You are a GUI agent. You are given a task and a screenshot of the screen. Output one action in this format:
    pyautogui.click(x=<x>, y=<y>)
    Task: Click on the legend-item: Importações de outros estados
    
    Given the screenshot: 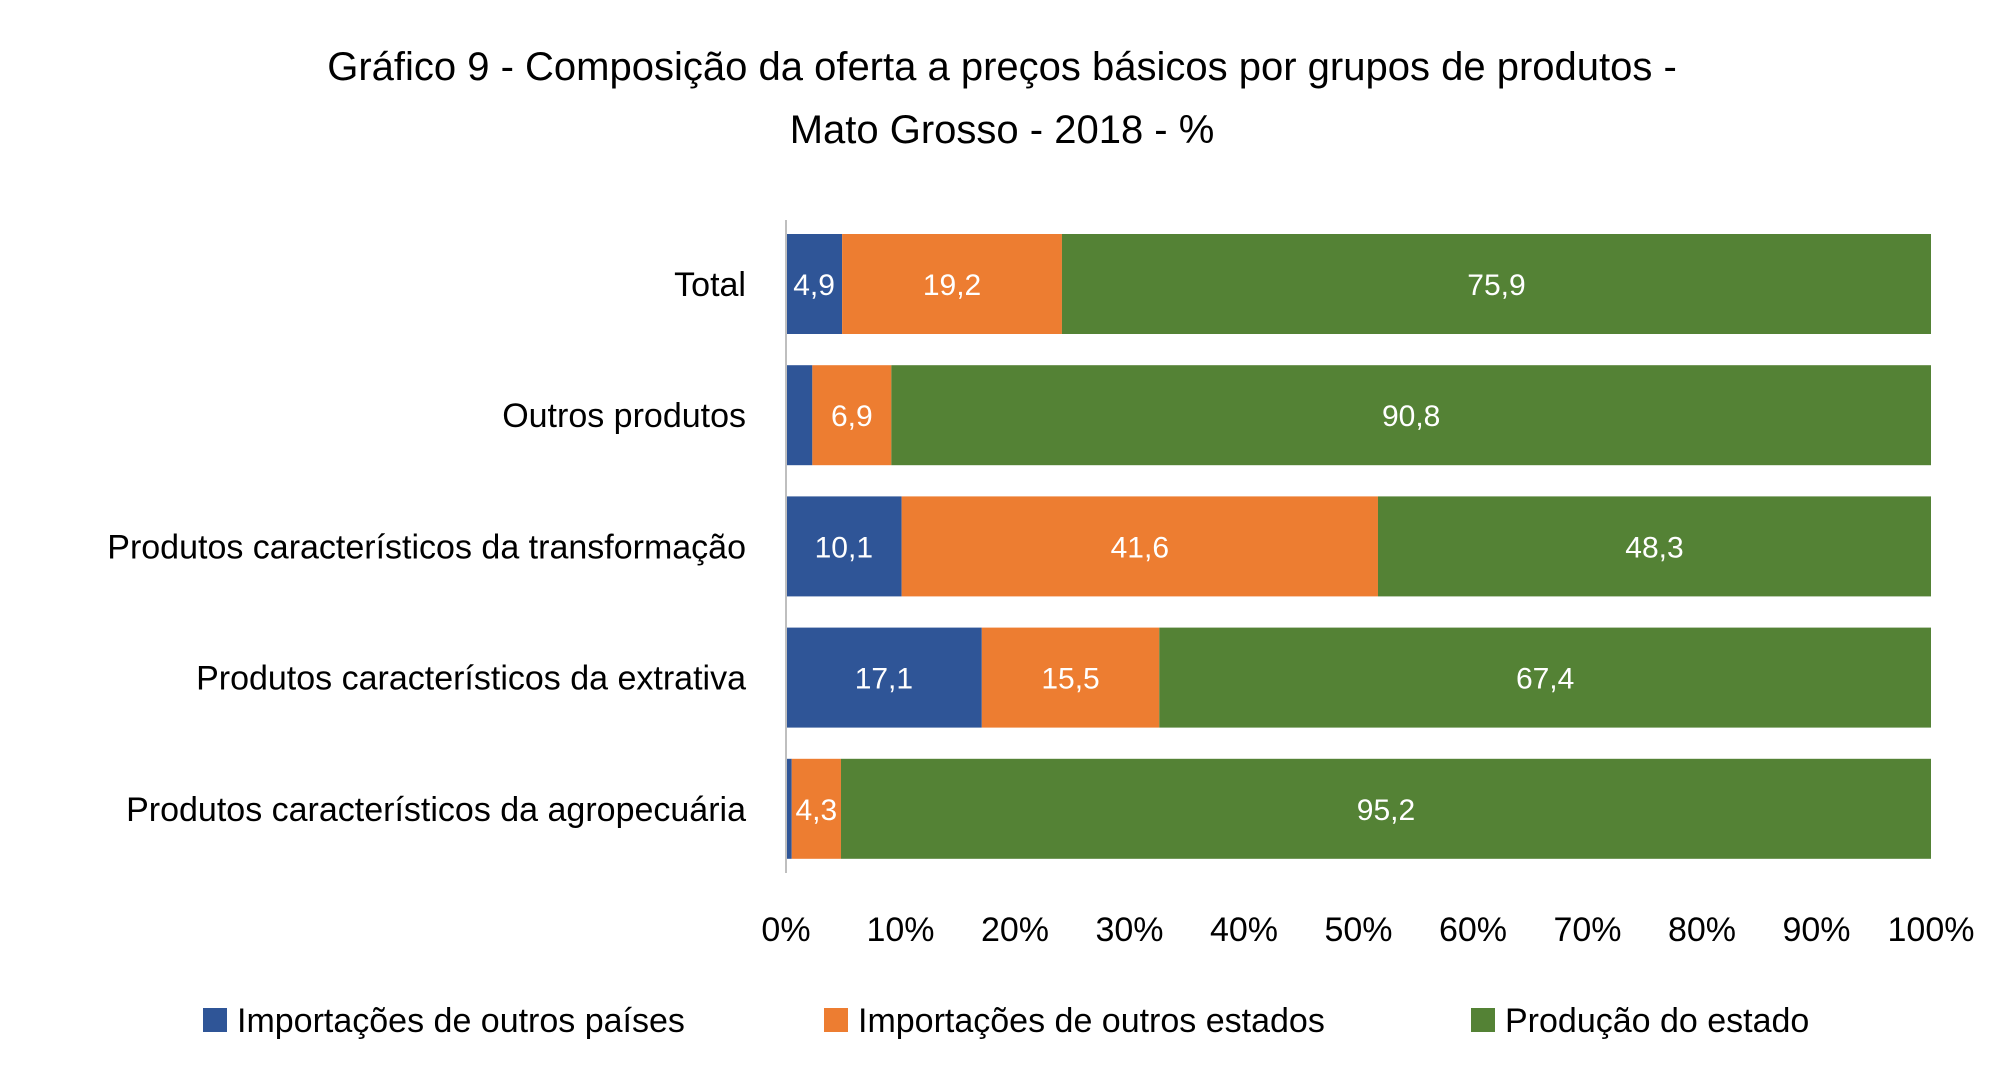 What is the action you would take?
    pyautogui.click(x=1074, y=1021)
    